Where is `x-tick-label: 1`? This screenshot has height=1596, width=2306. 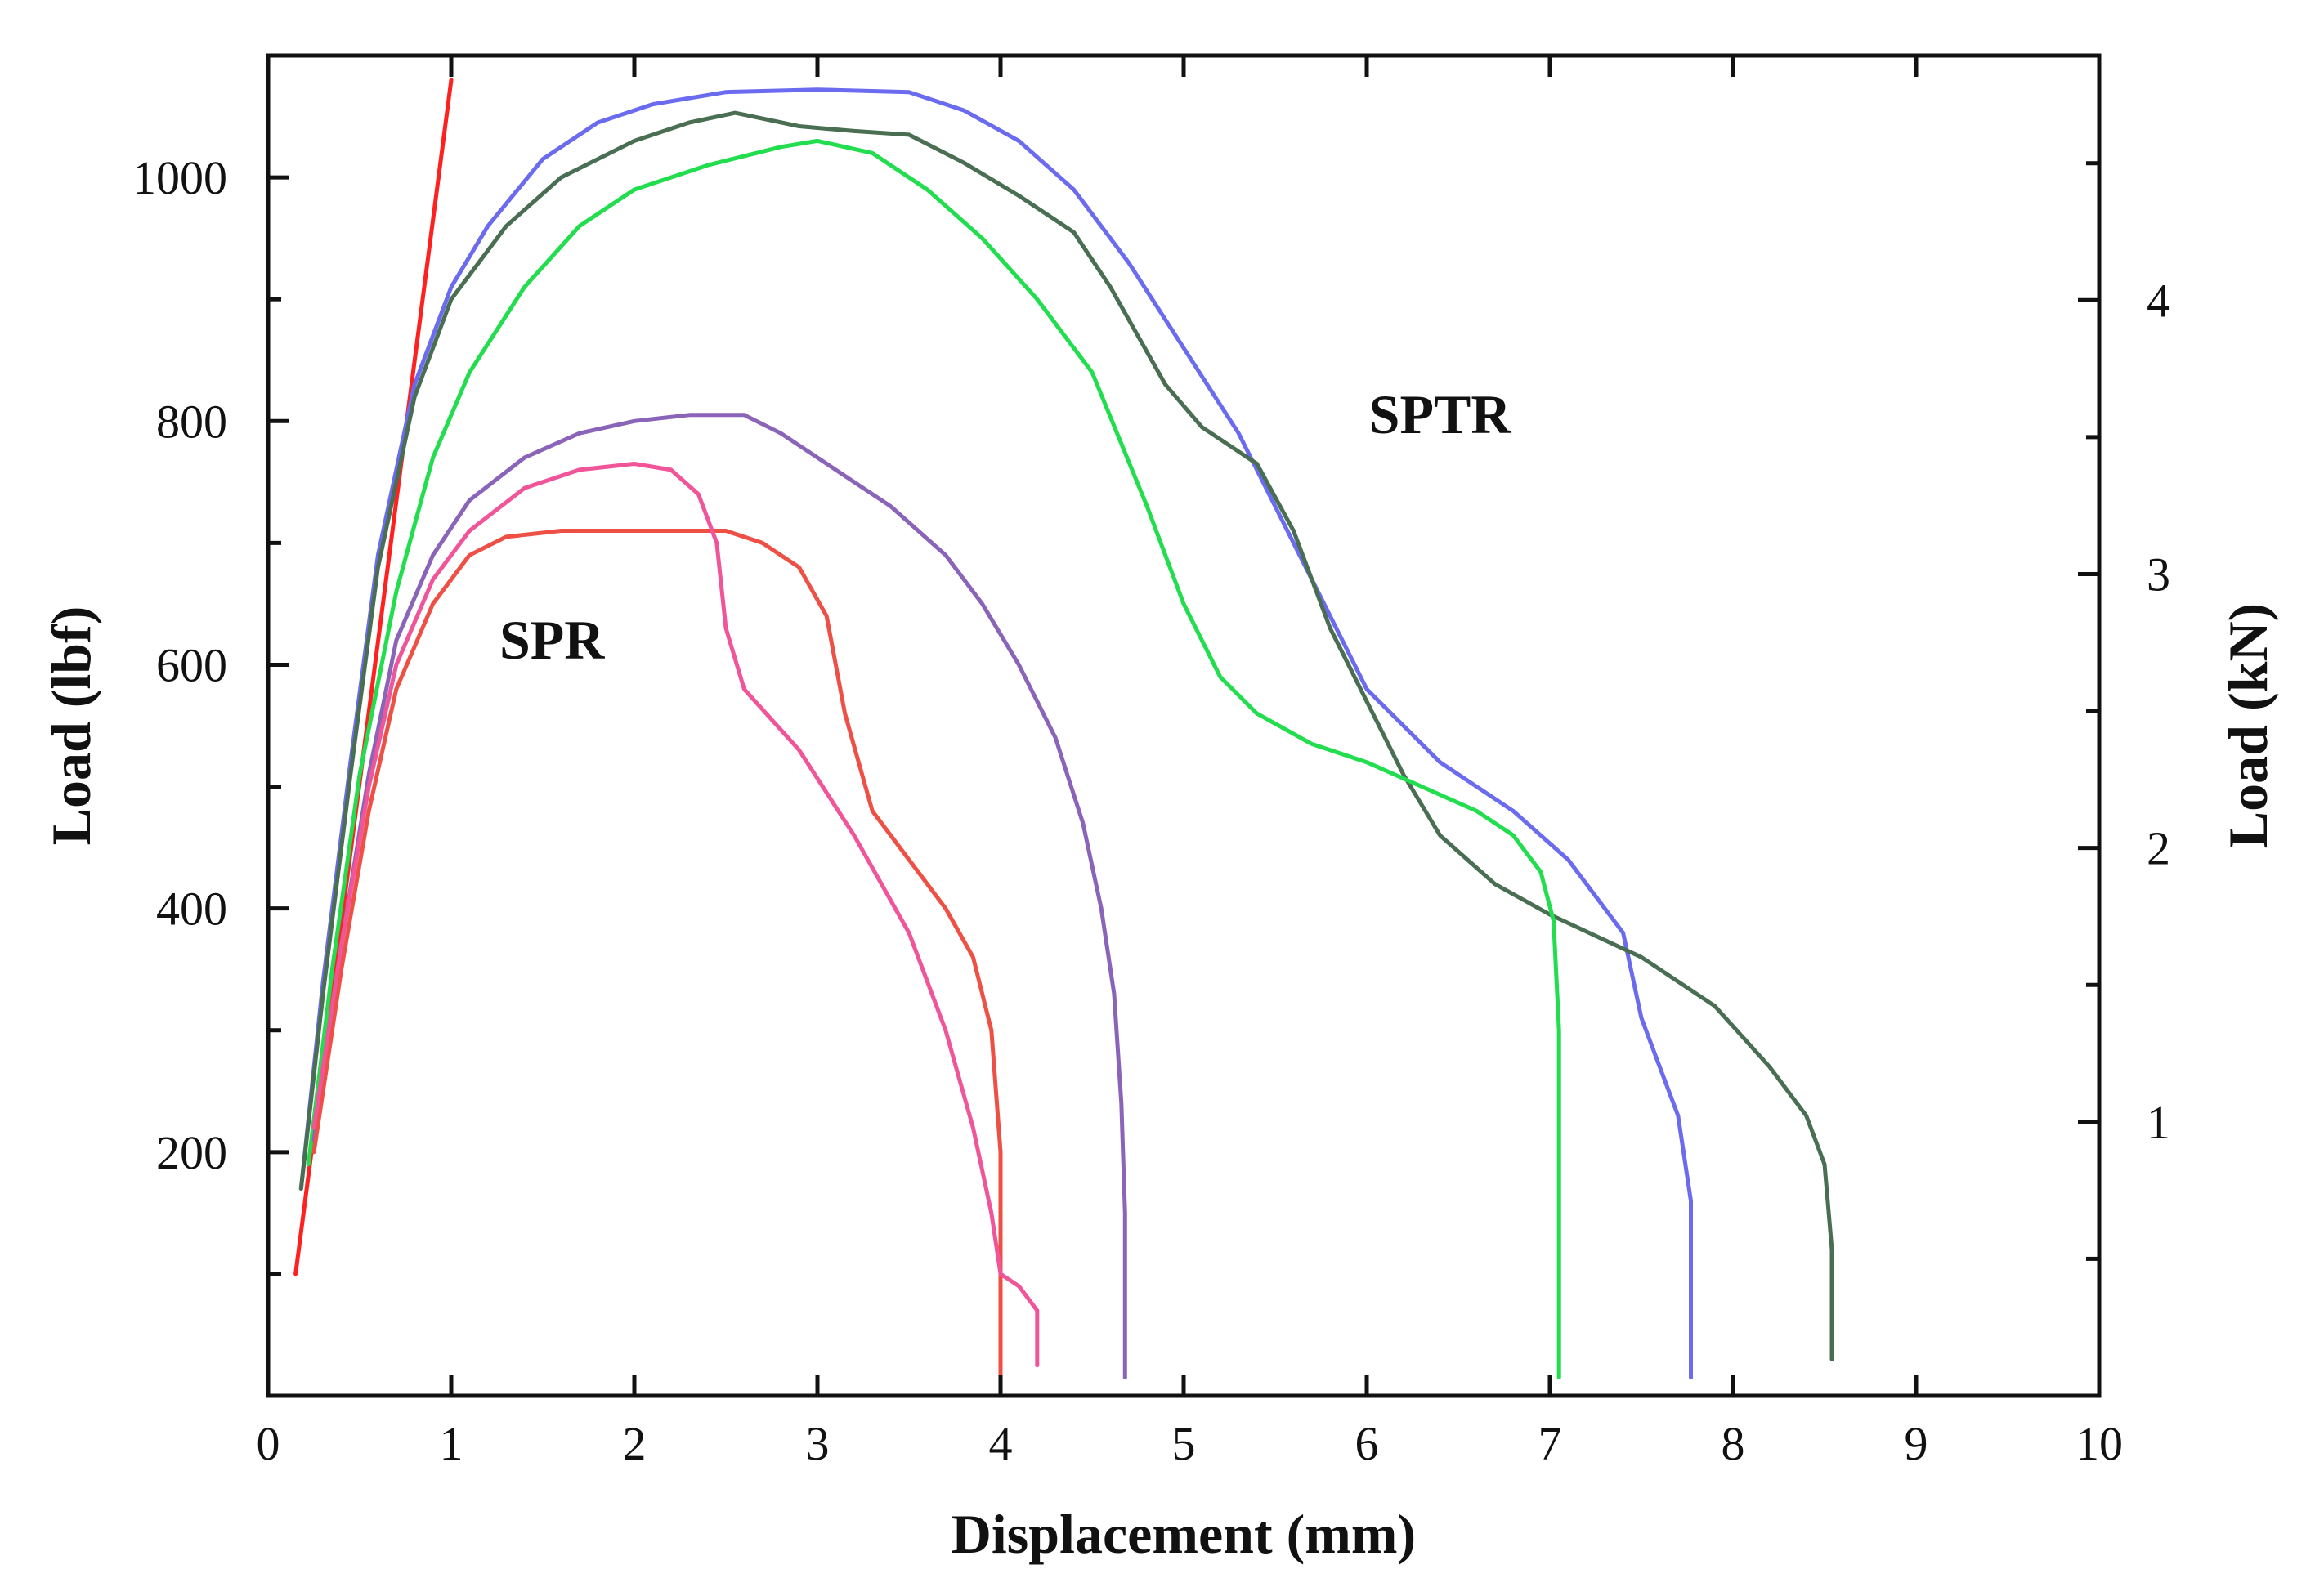
x-tick-label: 1 is located at coordinates (451, 1443).